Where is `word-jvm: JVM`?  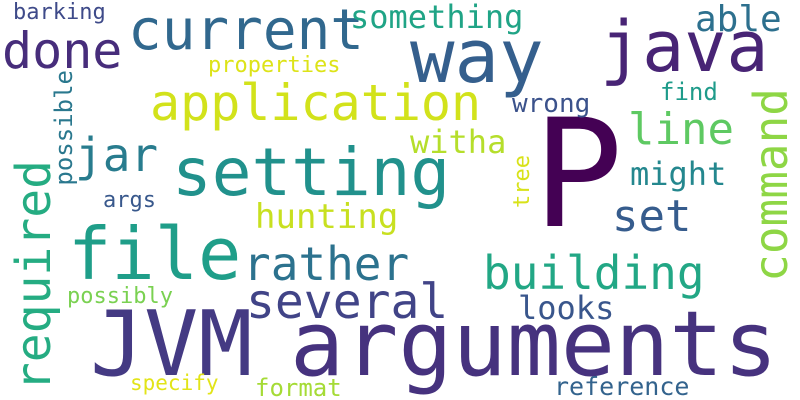 word-jvm: JVM is located at coordinates (171, 344).